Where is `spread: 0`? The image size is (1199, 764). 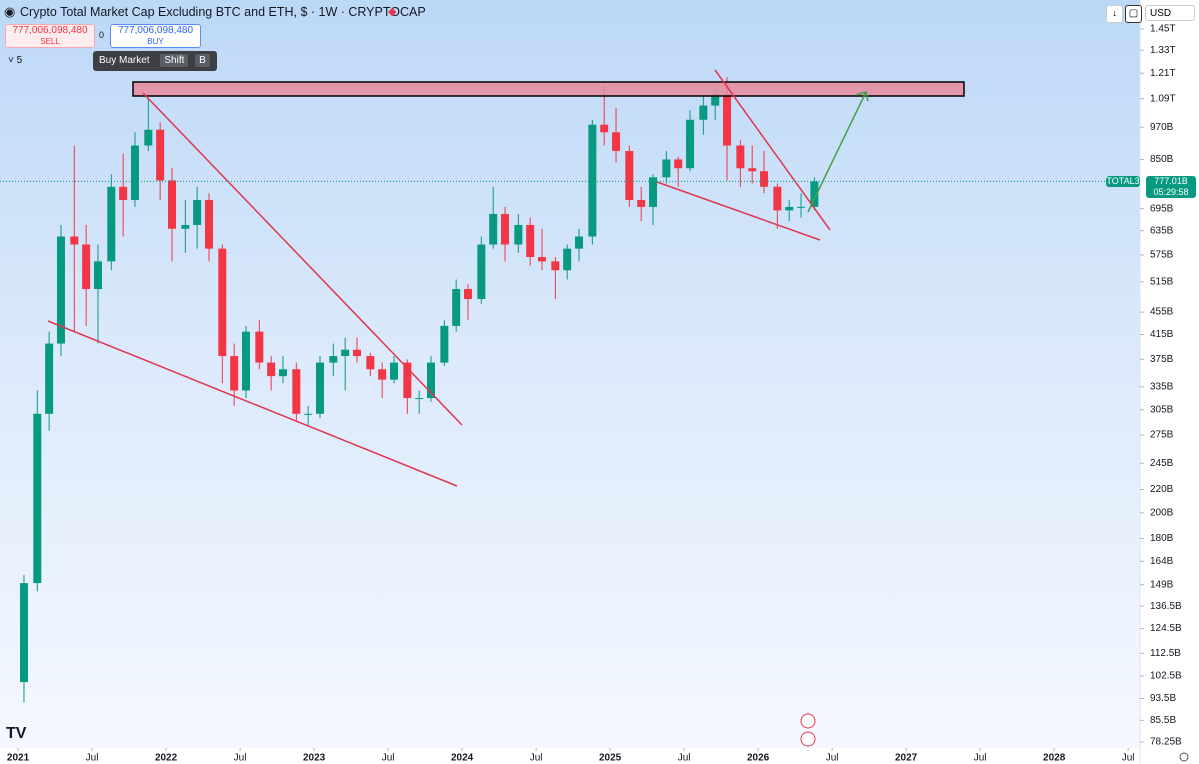 spread: 0 is located at coordinates (102, 35).